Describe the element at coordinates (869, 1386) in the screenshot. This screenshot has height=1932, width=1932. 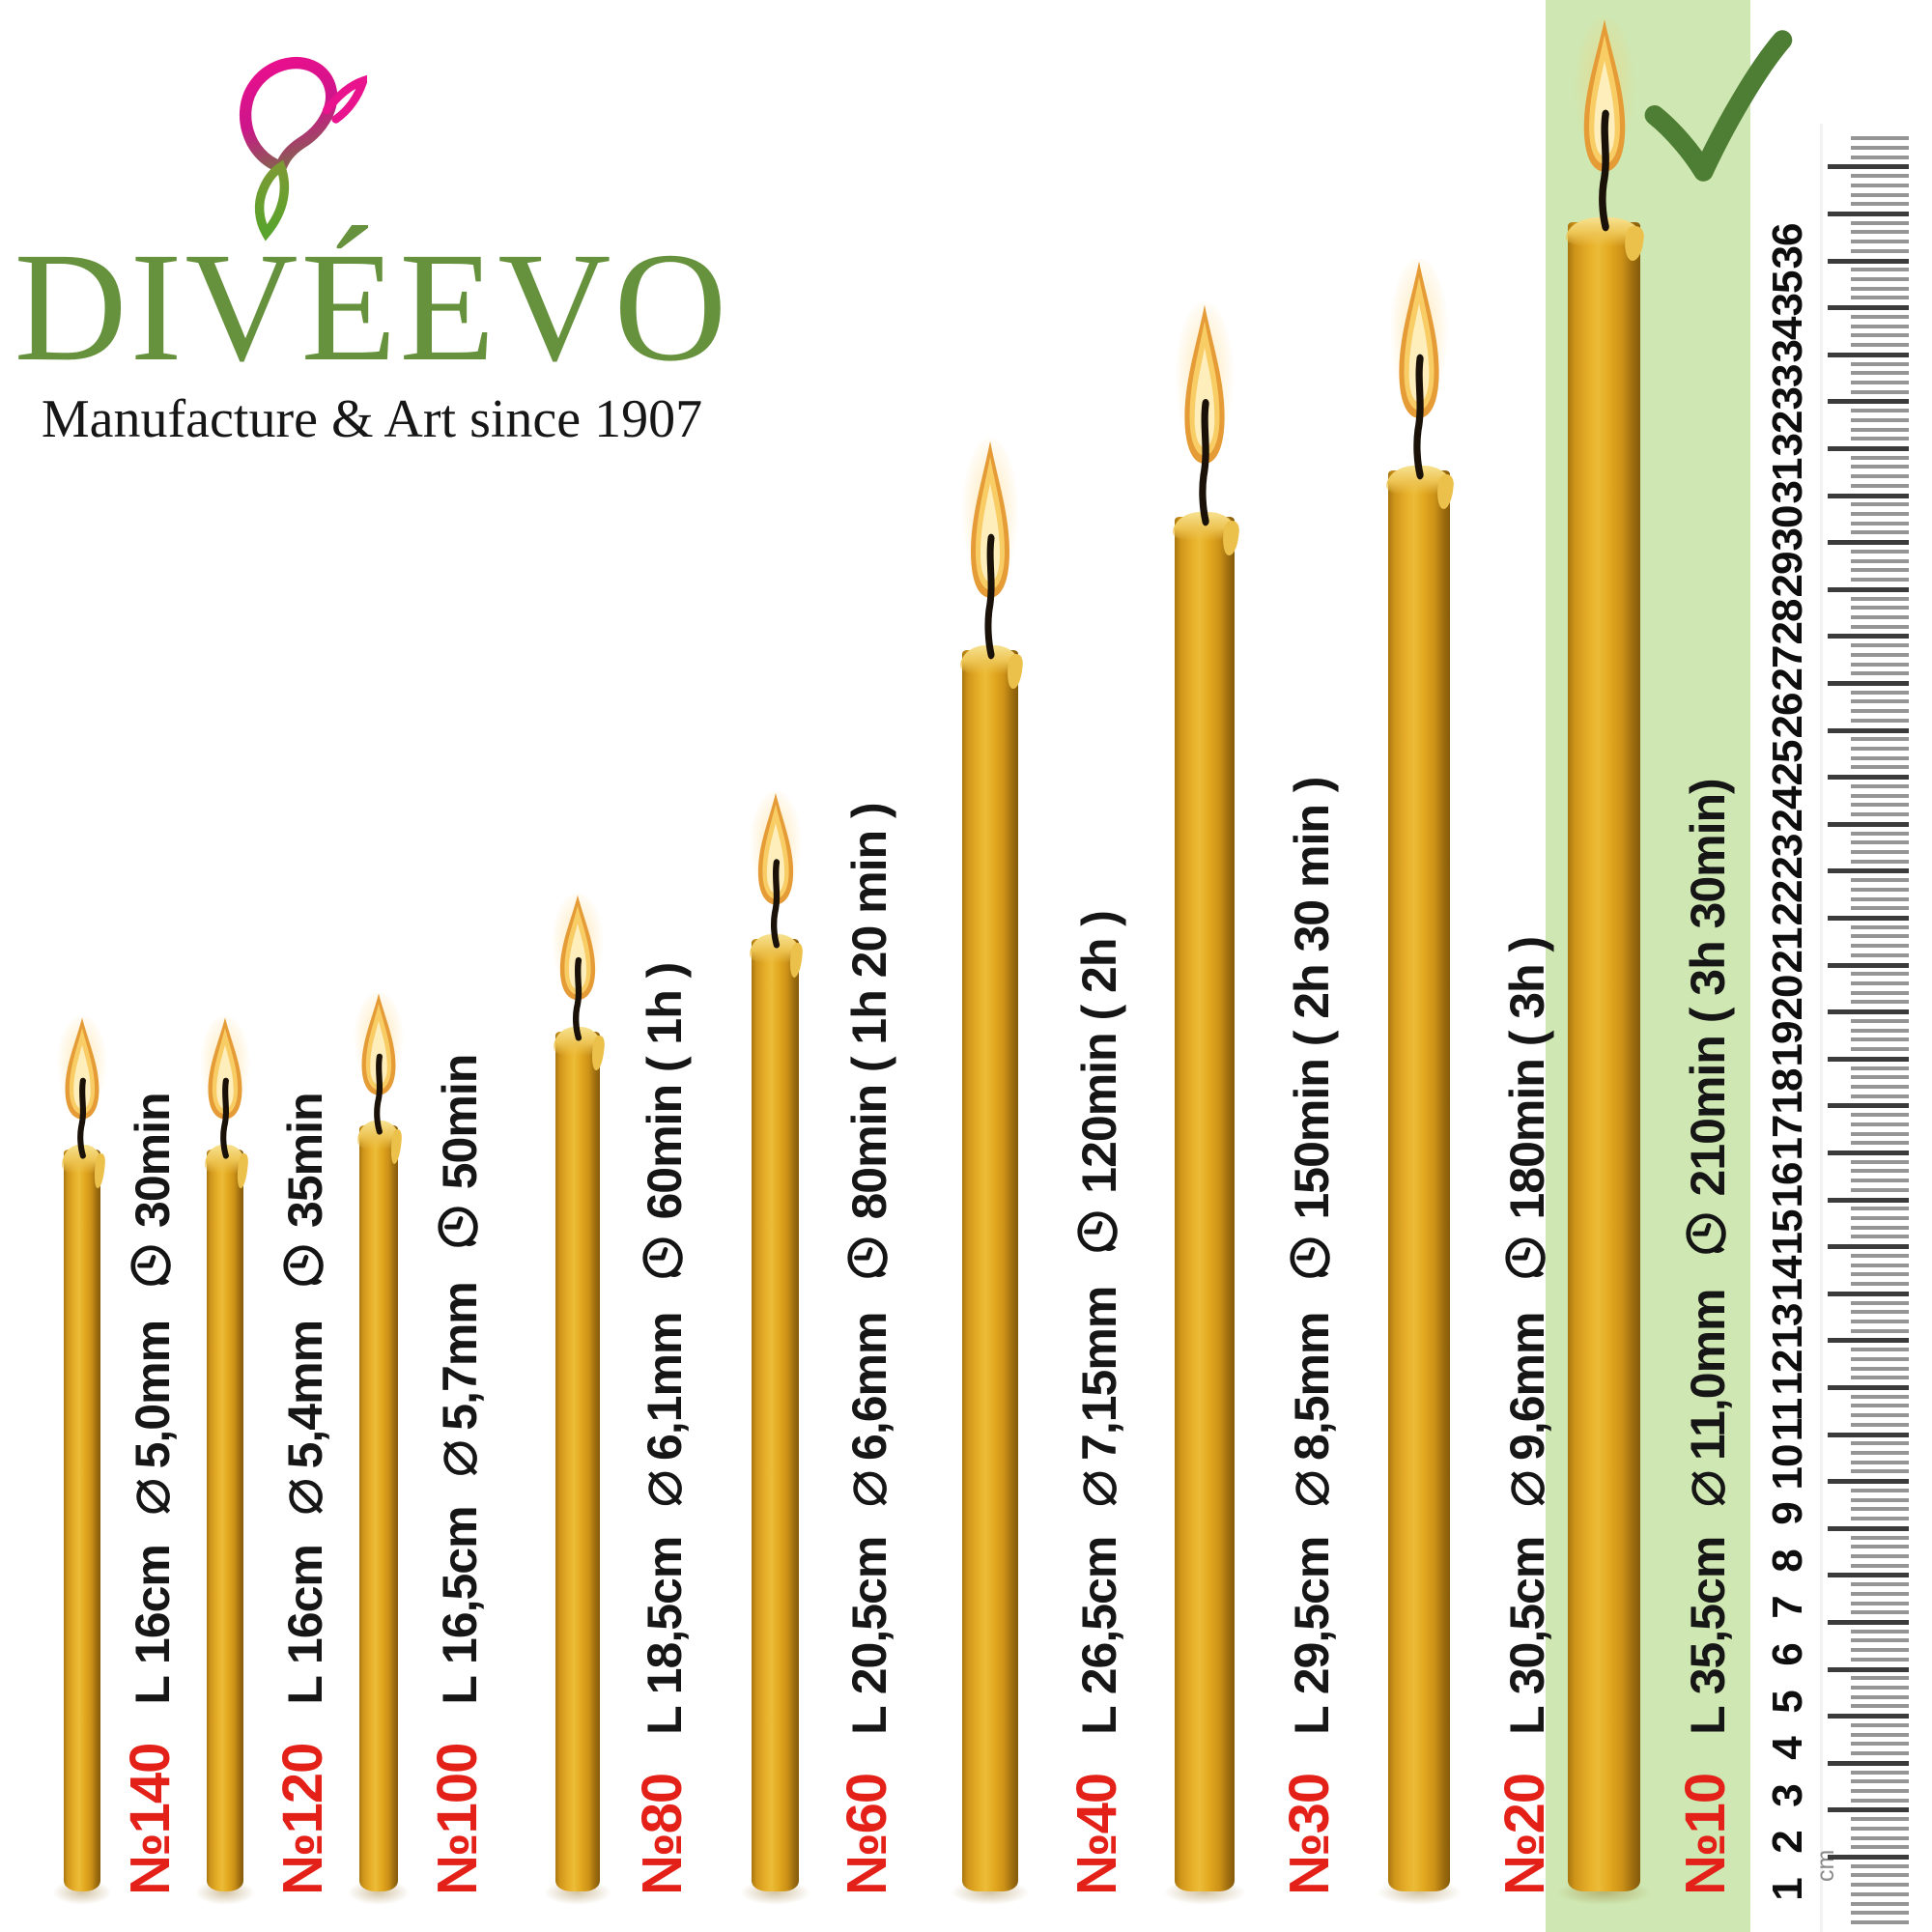
I see `candle-diameter: 6,6mm` at that location.